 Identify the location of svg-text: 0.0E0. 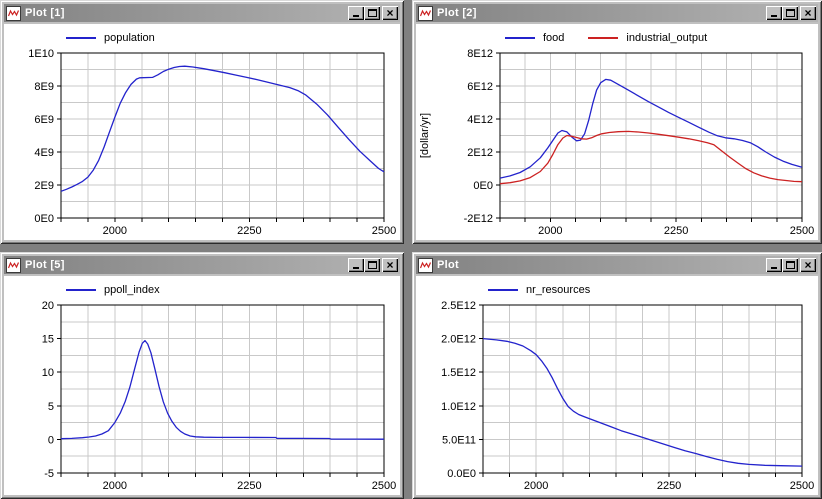
(461, 474).